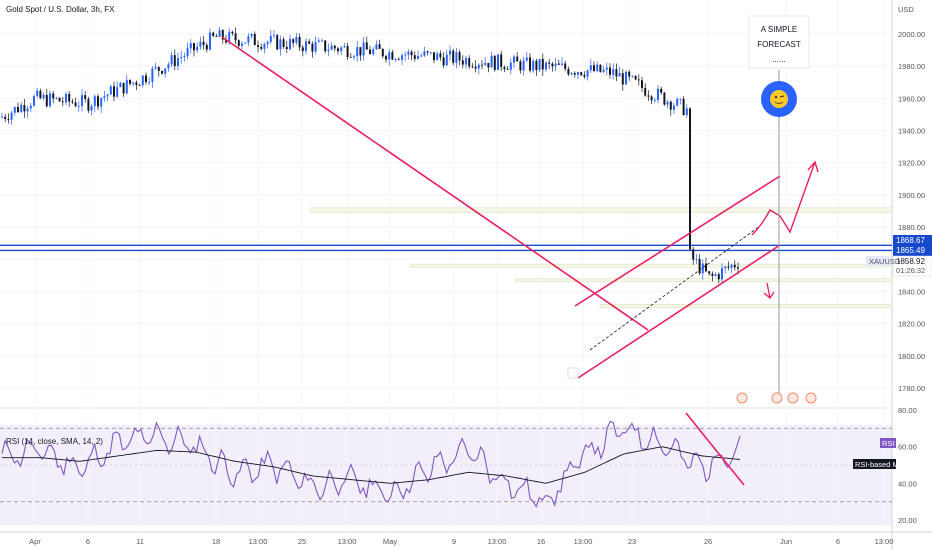 This screenshot has width=932, height=550. What do you see at coordinates (573, 373) in the screenshot?
I see `low-marker-box` at bounding box center [573, 373].